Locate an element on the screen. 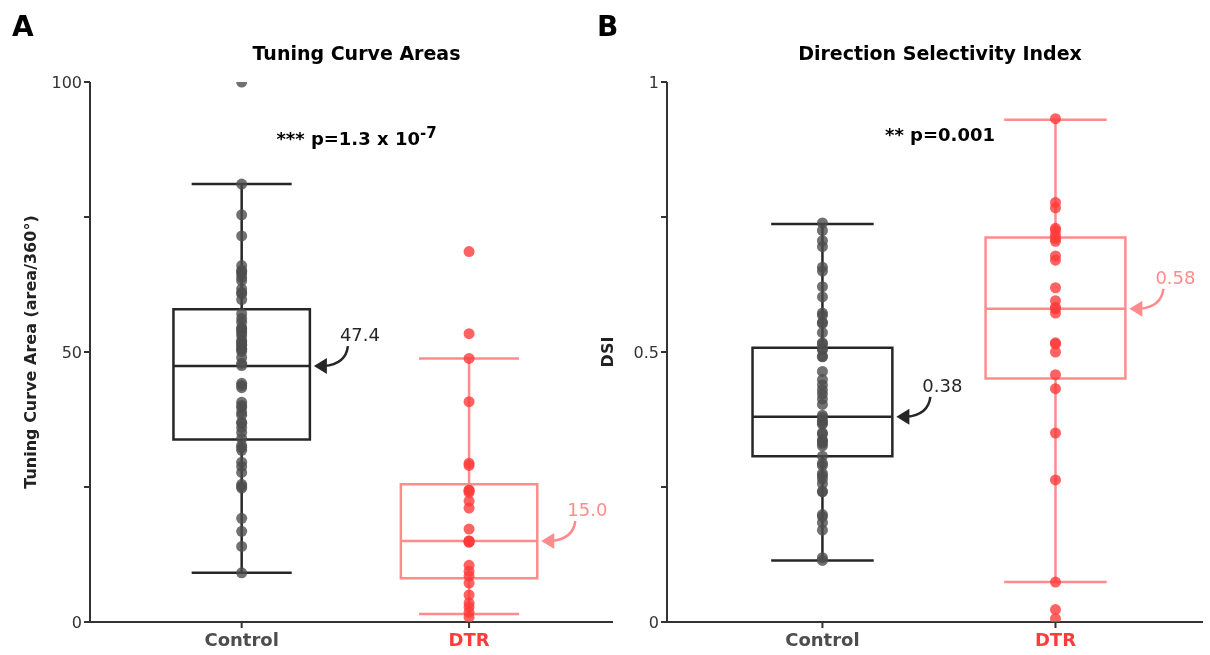 This screenshot has width=1210, height=655. y-tick-label: 100 is located at coordinates (66, 82).